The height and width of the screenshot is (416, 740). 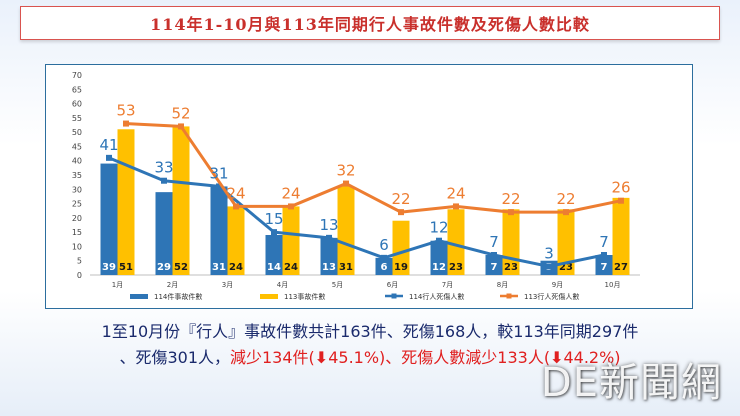 What do you see at coordinates (447, 285) in the screenshot?
I see `x-tick-label: 7月` at bounding box center [447, 285].